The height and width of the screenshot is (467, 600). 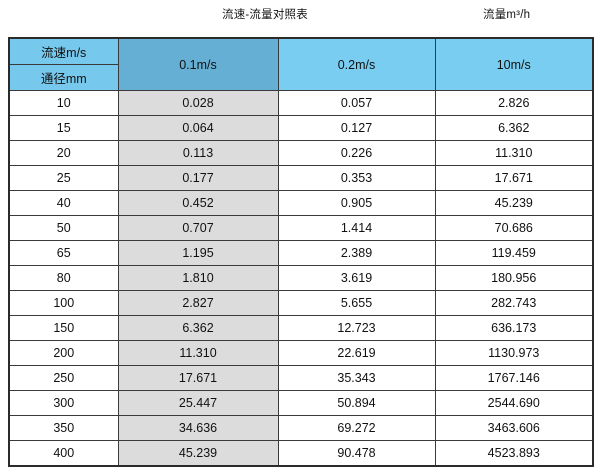 I want to click on cell-flow-0: 11.310, so click(x=198, y=353).